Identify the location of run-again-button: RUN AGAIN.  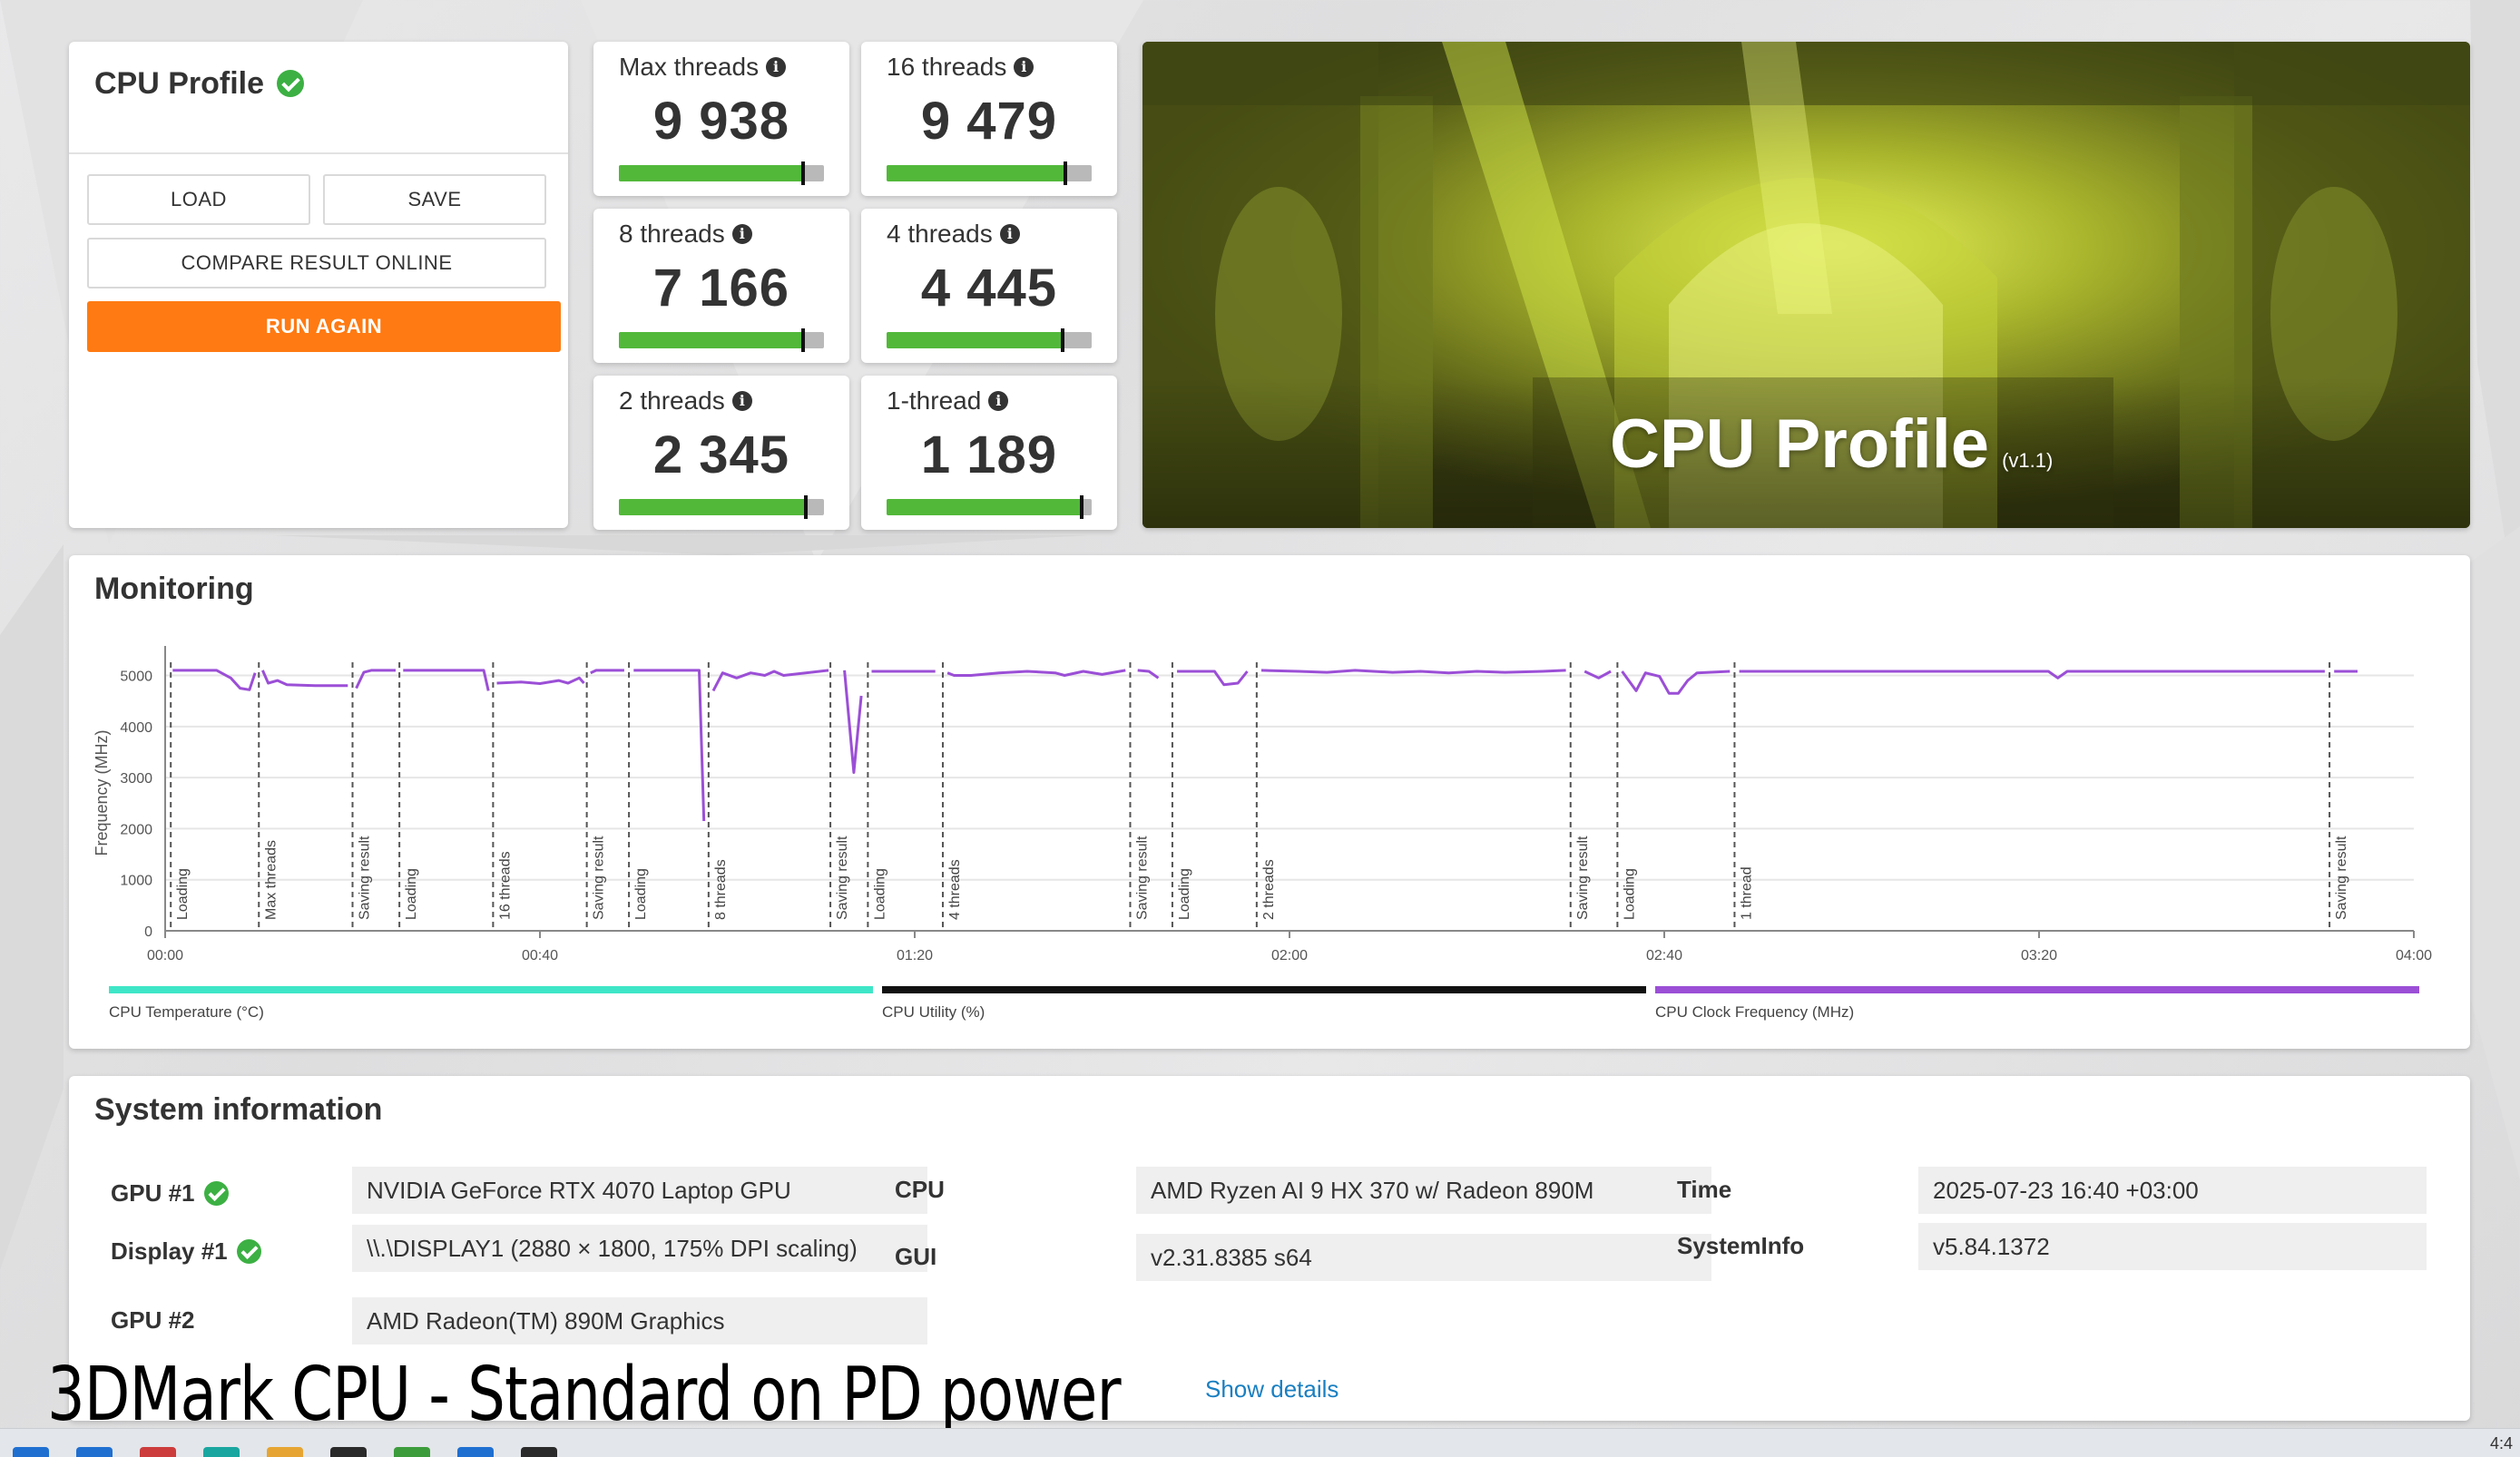
(324, 326).